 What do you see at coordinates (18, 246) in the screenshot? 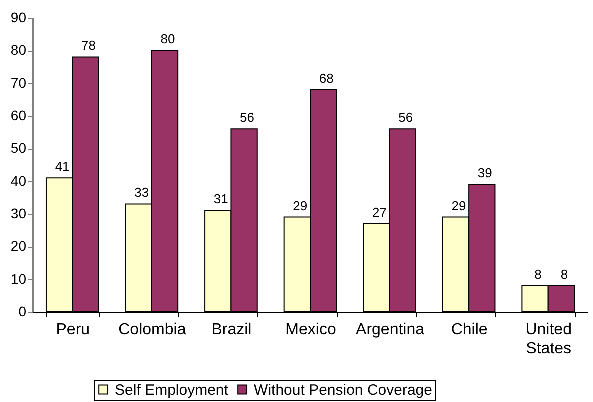
I see `y-tick-label: 20` at bounding box center [18, 246].